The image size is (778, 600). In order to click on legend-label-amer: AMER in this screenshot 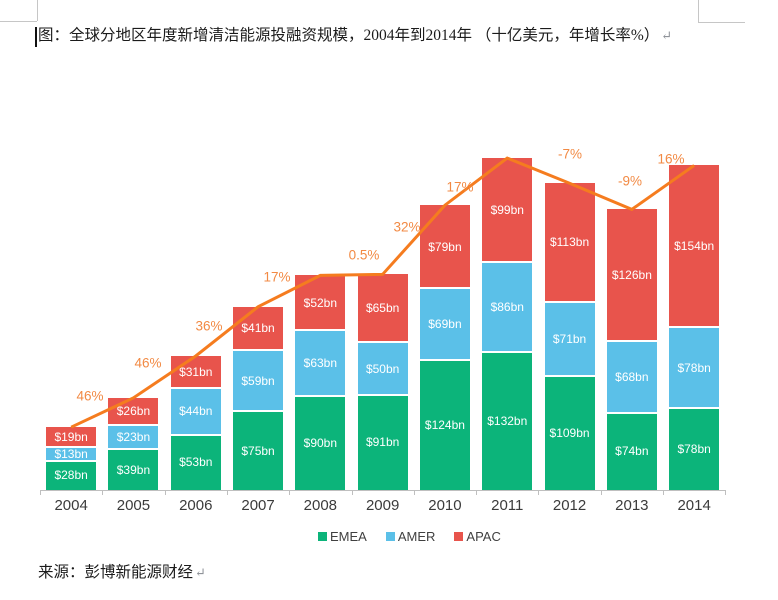, I will do `click(416, 536)`.